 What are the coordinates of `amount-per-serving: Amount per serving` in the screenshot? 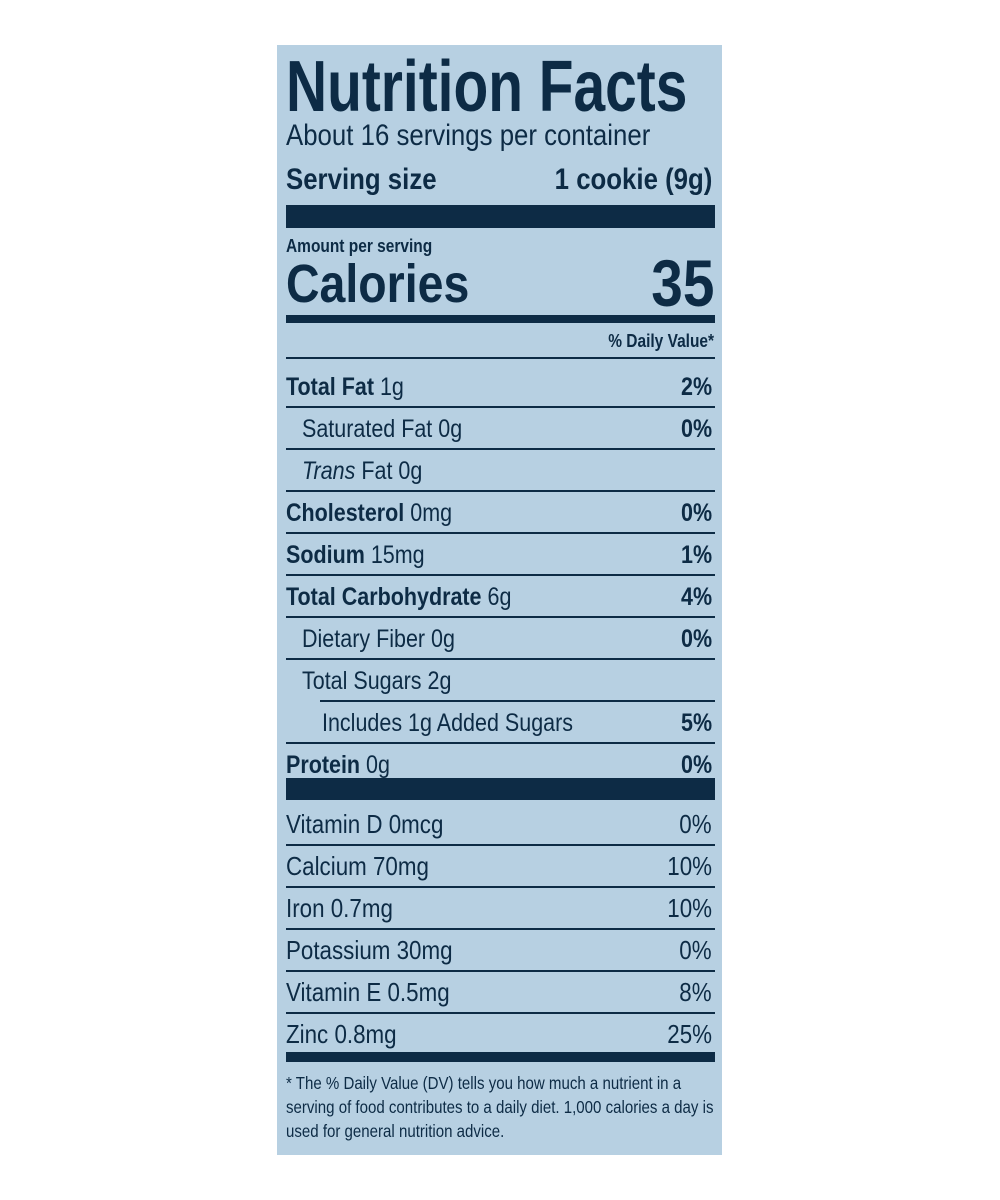 It's located at (359, 246).